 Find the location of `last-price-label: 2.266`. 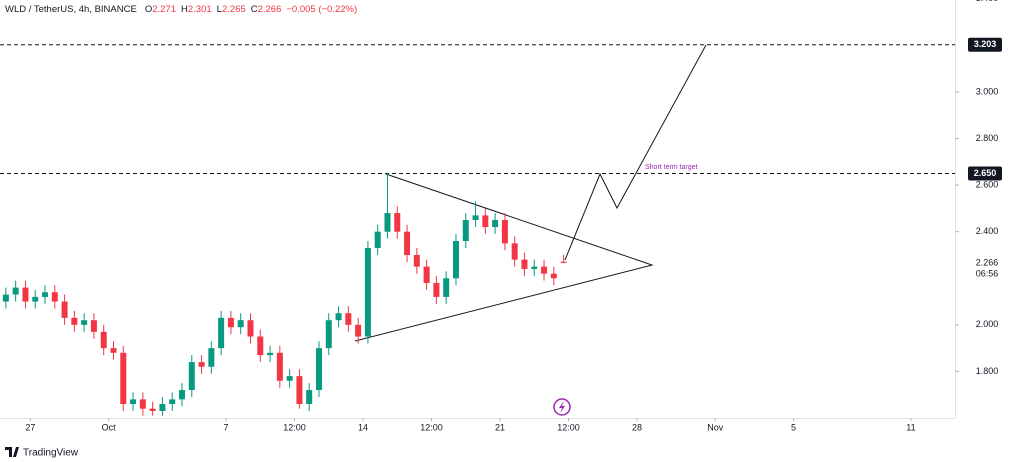

last-price-label: 2.266 is located at coordinates (987, 262).